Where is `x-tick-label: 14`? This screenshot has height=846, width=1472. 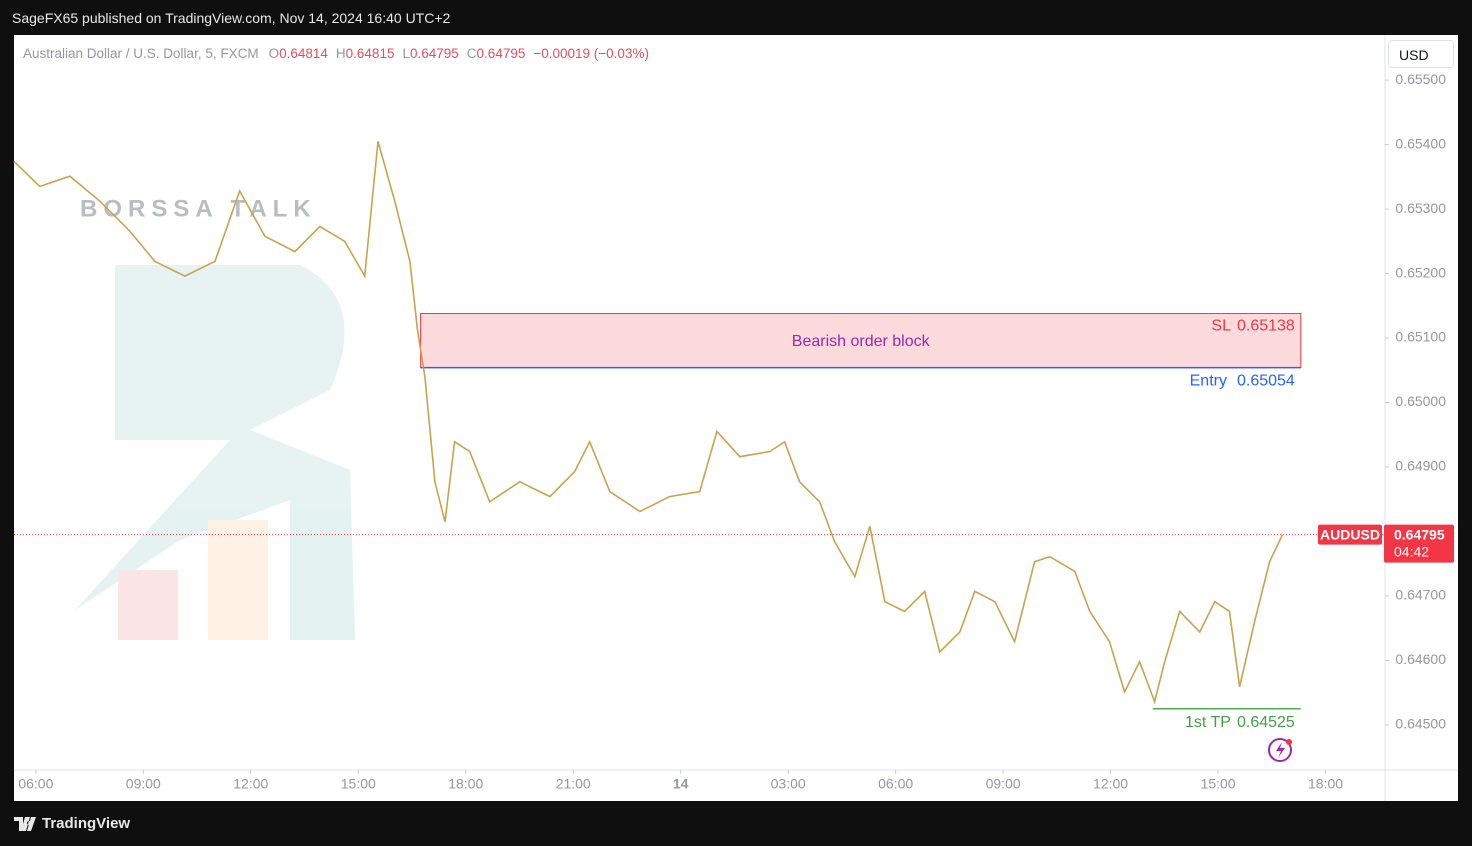
x-tick-label: 14 is located at coordinates (681, 784).